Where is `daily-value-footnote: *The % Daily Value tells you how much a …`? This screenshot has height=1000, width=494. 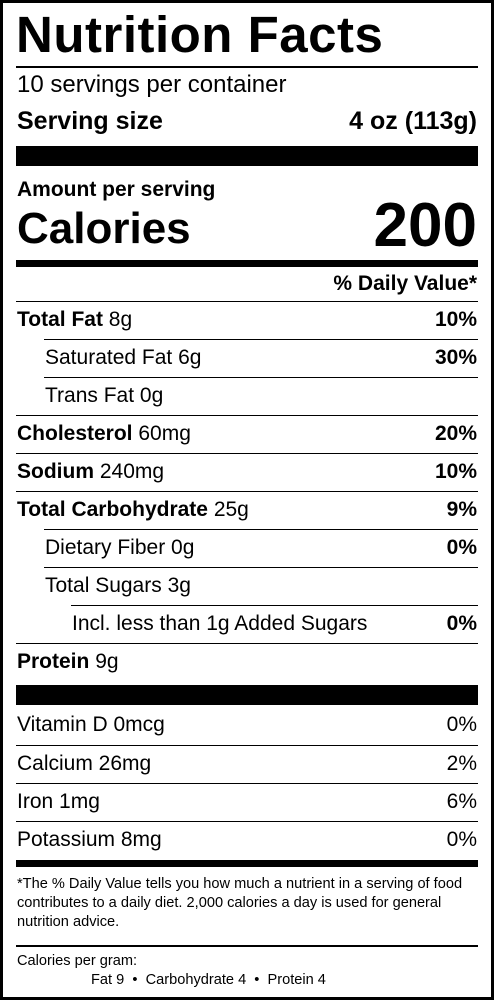
daily-value-footnote: *The % Daily Value tells you how much a … is located at coordinates (240, 903).